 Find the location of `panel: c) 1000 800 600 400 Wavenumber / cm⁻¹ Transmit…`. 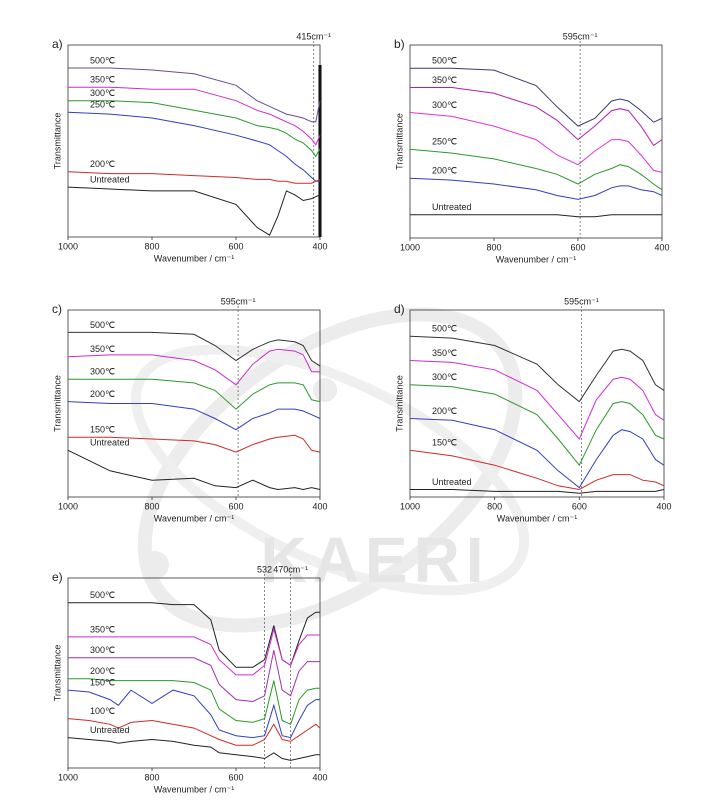

panel: c) 1000 800 600 400 Wavenumber / cm⁻¹ Transmit… is located at coordinates (190, 409).